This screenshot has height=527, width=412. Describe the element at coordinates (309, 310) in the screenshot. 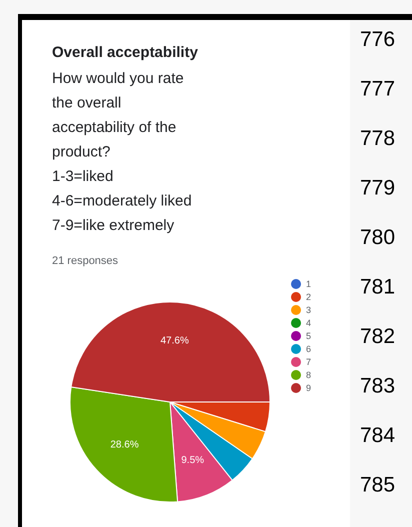

I see `legend-label: 3` at that location.